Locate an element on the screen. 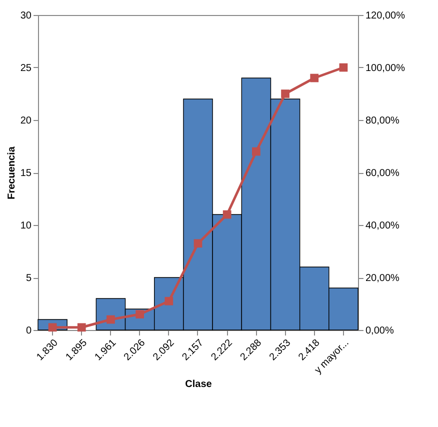 The width and height of the screenshot is (438, 427). y-tick-label: 15 is located at coordinates (26, 173).